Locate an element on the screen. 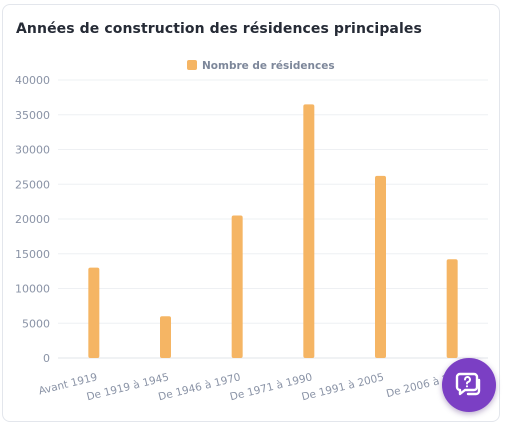 This screenshot has height=427, width=505. x-tick-de-1971-a-1990: De 1971 à 1990 is located at coordinates (271, 387).